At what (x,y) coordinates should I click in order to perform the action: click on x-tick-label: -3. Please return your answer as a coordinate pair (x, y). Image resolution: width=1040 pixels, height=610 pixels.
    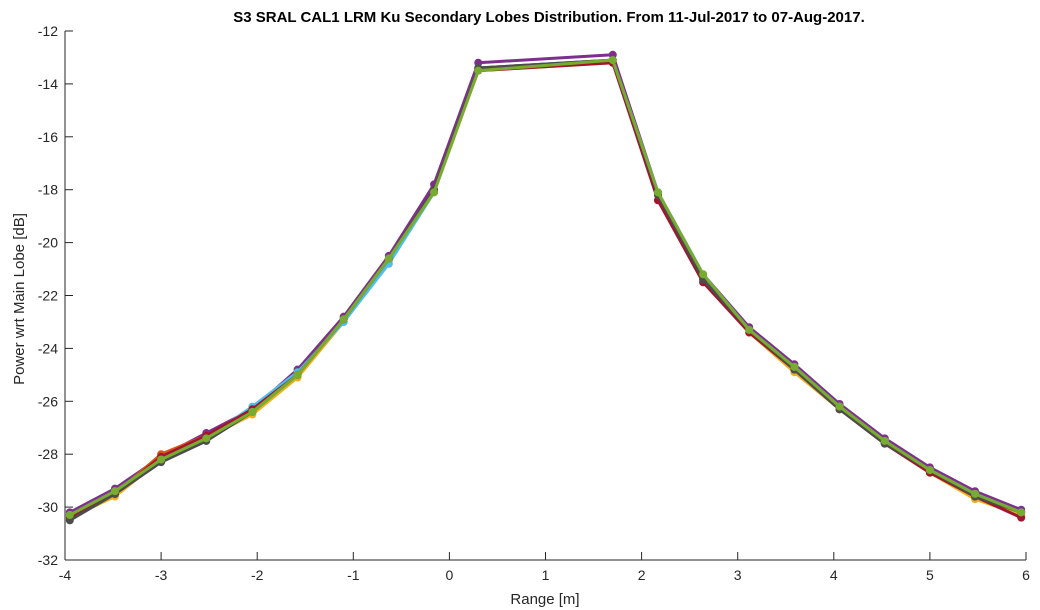
    Looking at the image, I should click on (161, 575).